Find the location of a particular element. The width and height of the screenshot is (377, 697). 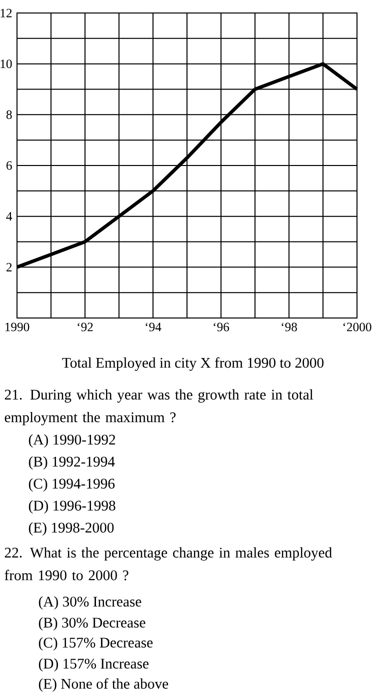

text: (C) 157% Decrease is located at coordinates (95, 644).